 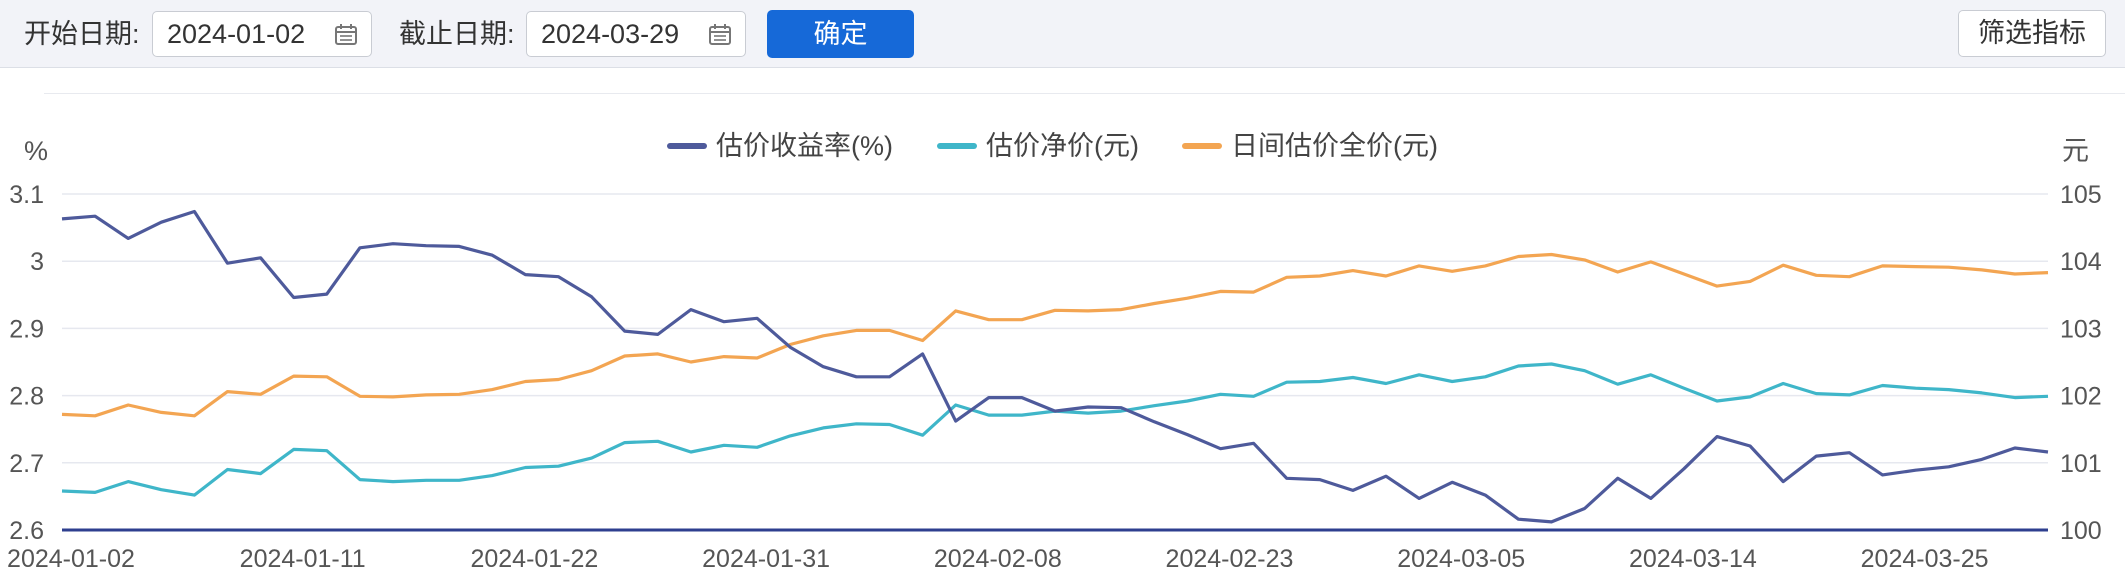 What do you see at coordinates (26, 363) in the screenshot?
I see `left-y-axis: 3.1 3 2.9 2.8 2.7 2.6` at bounding box center [26, 363].